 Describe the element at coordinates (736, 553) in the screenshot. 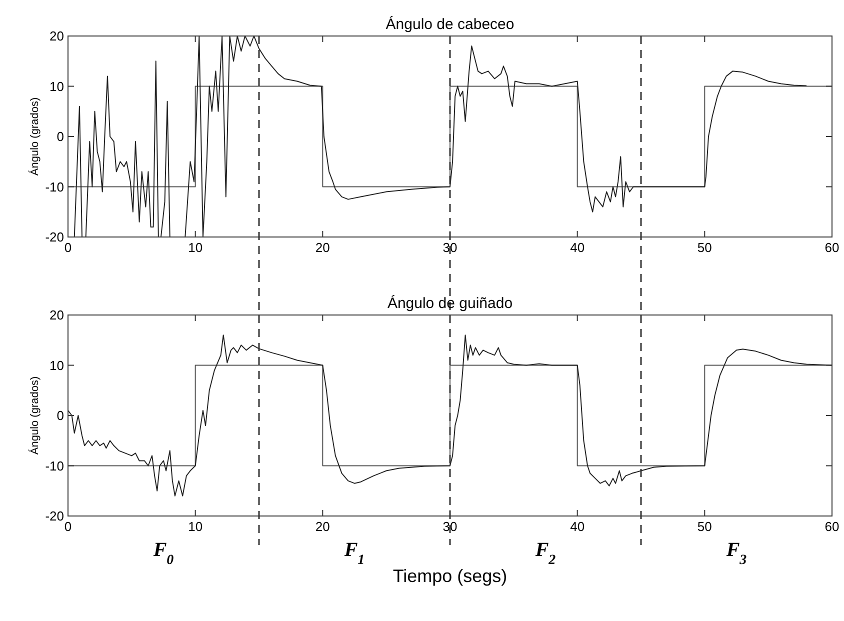

I see `text: F$_{3}$` at that location.